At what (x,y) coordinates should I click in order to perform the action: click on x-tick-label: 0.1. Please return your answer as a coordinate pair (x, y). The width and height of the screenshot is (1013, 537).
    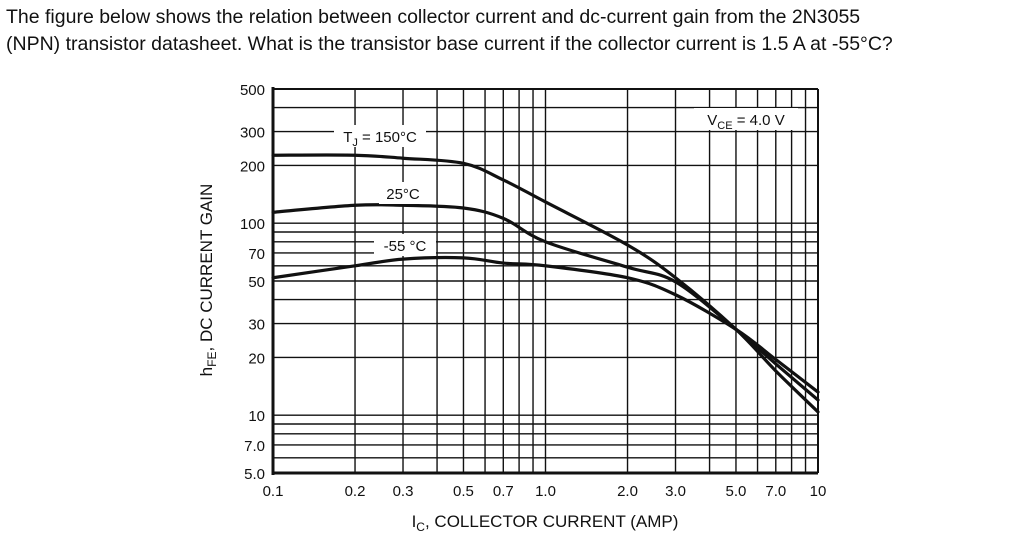
    Looking at the image, I should click on (273, 491).